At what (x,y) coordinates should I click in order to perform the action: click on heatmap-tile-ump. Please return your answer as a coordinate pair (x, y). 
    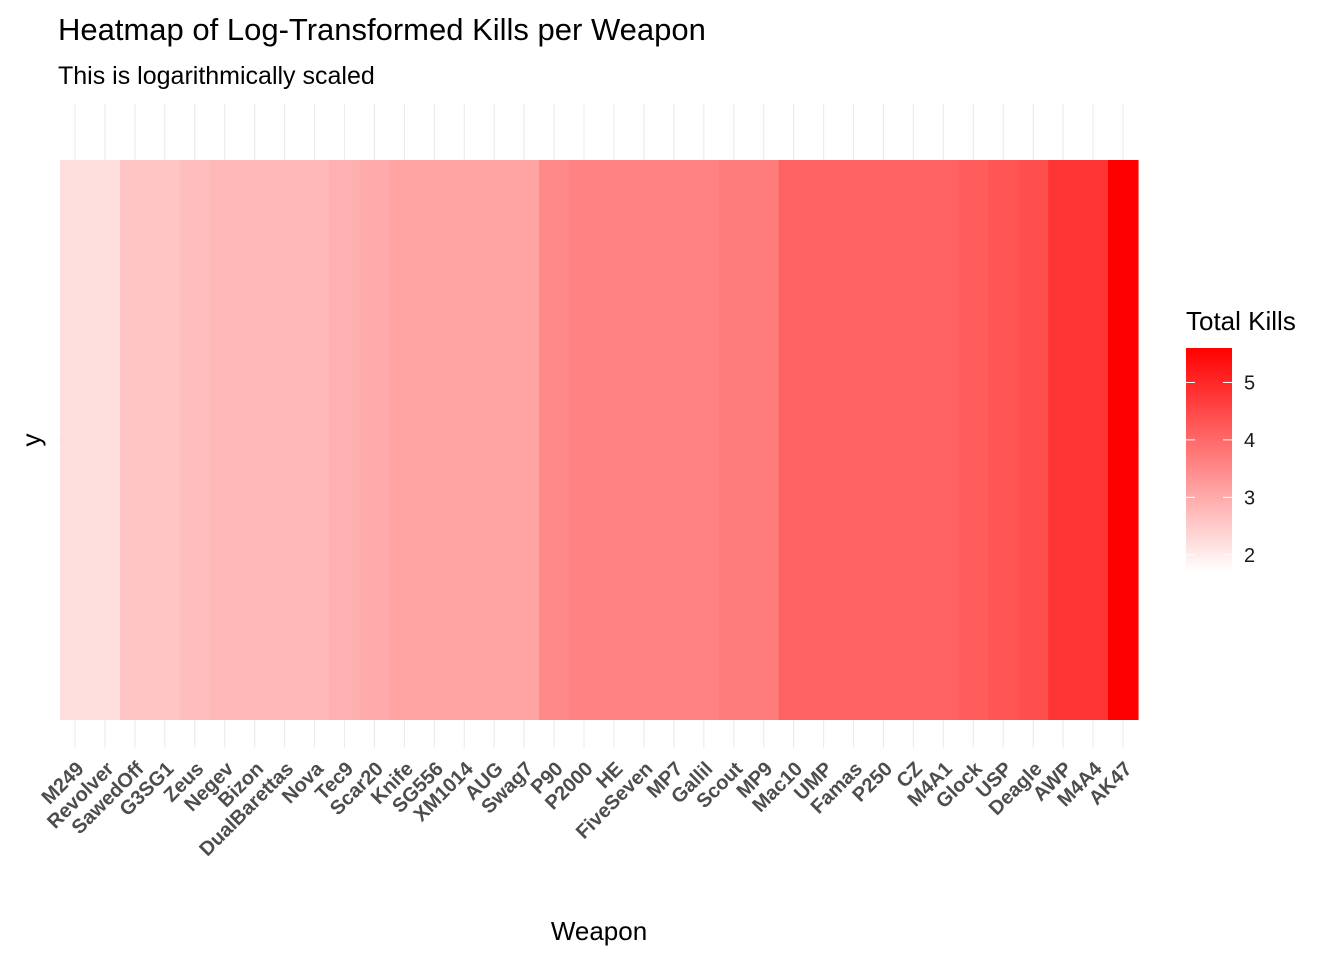
    Looking at the image, I should click on (824, 440).